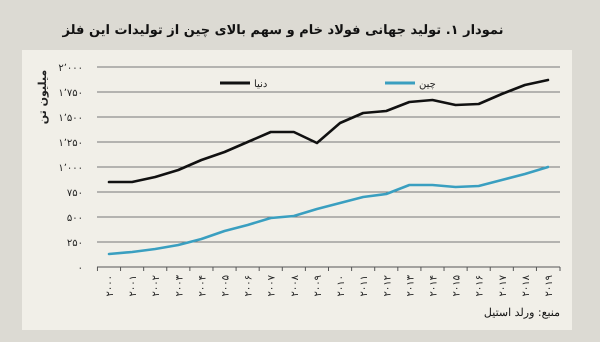  Describe the element at coordinates (283, 30) in the screenshot. I see `chart-title: نمودار ۱. تولید جهانی فولاد خام و سهم بالای چین از تولیدات این فلز` at that location.